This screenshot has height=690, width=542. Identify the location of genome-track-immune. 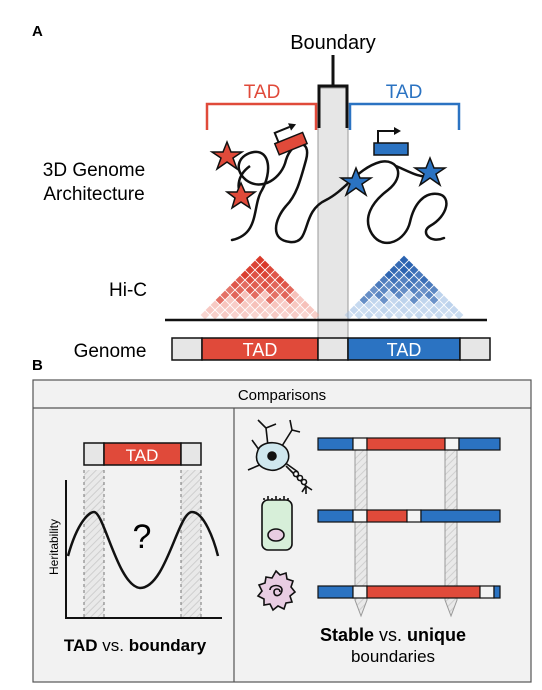
(409, 592).